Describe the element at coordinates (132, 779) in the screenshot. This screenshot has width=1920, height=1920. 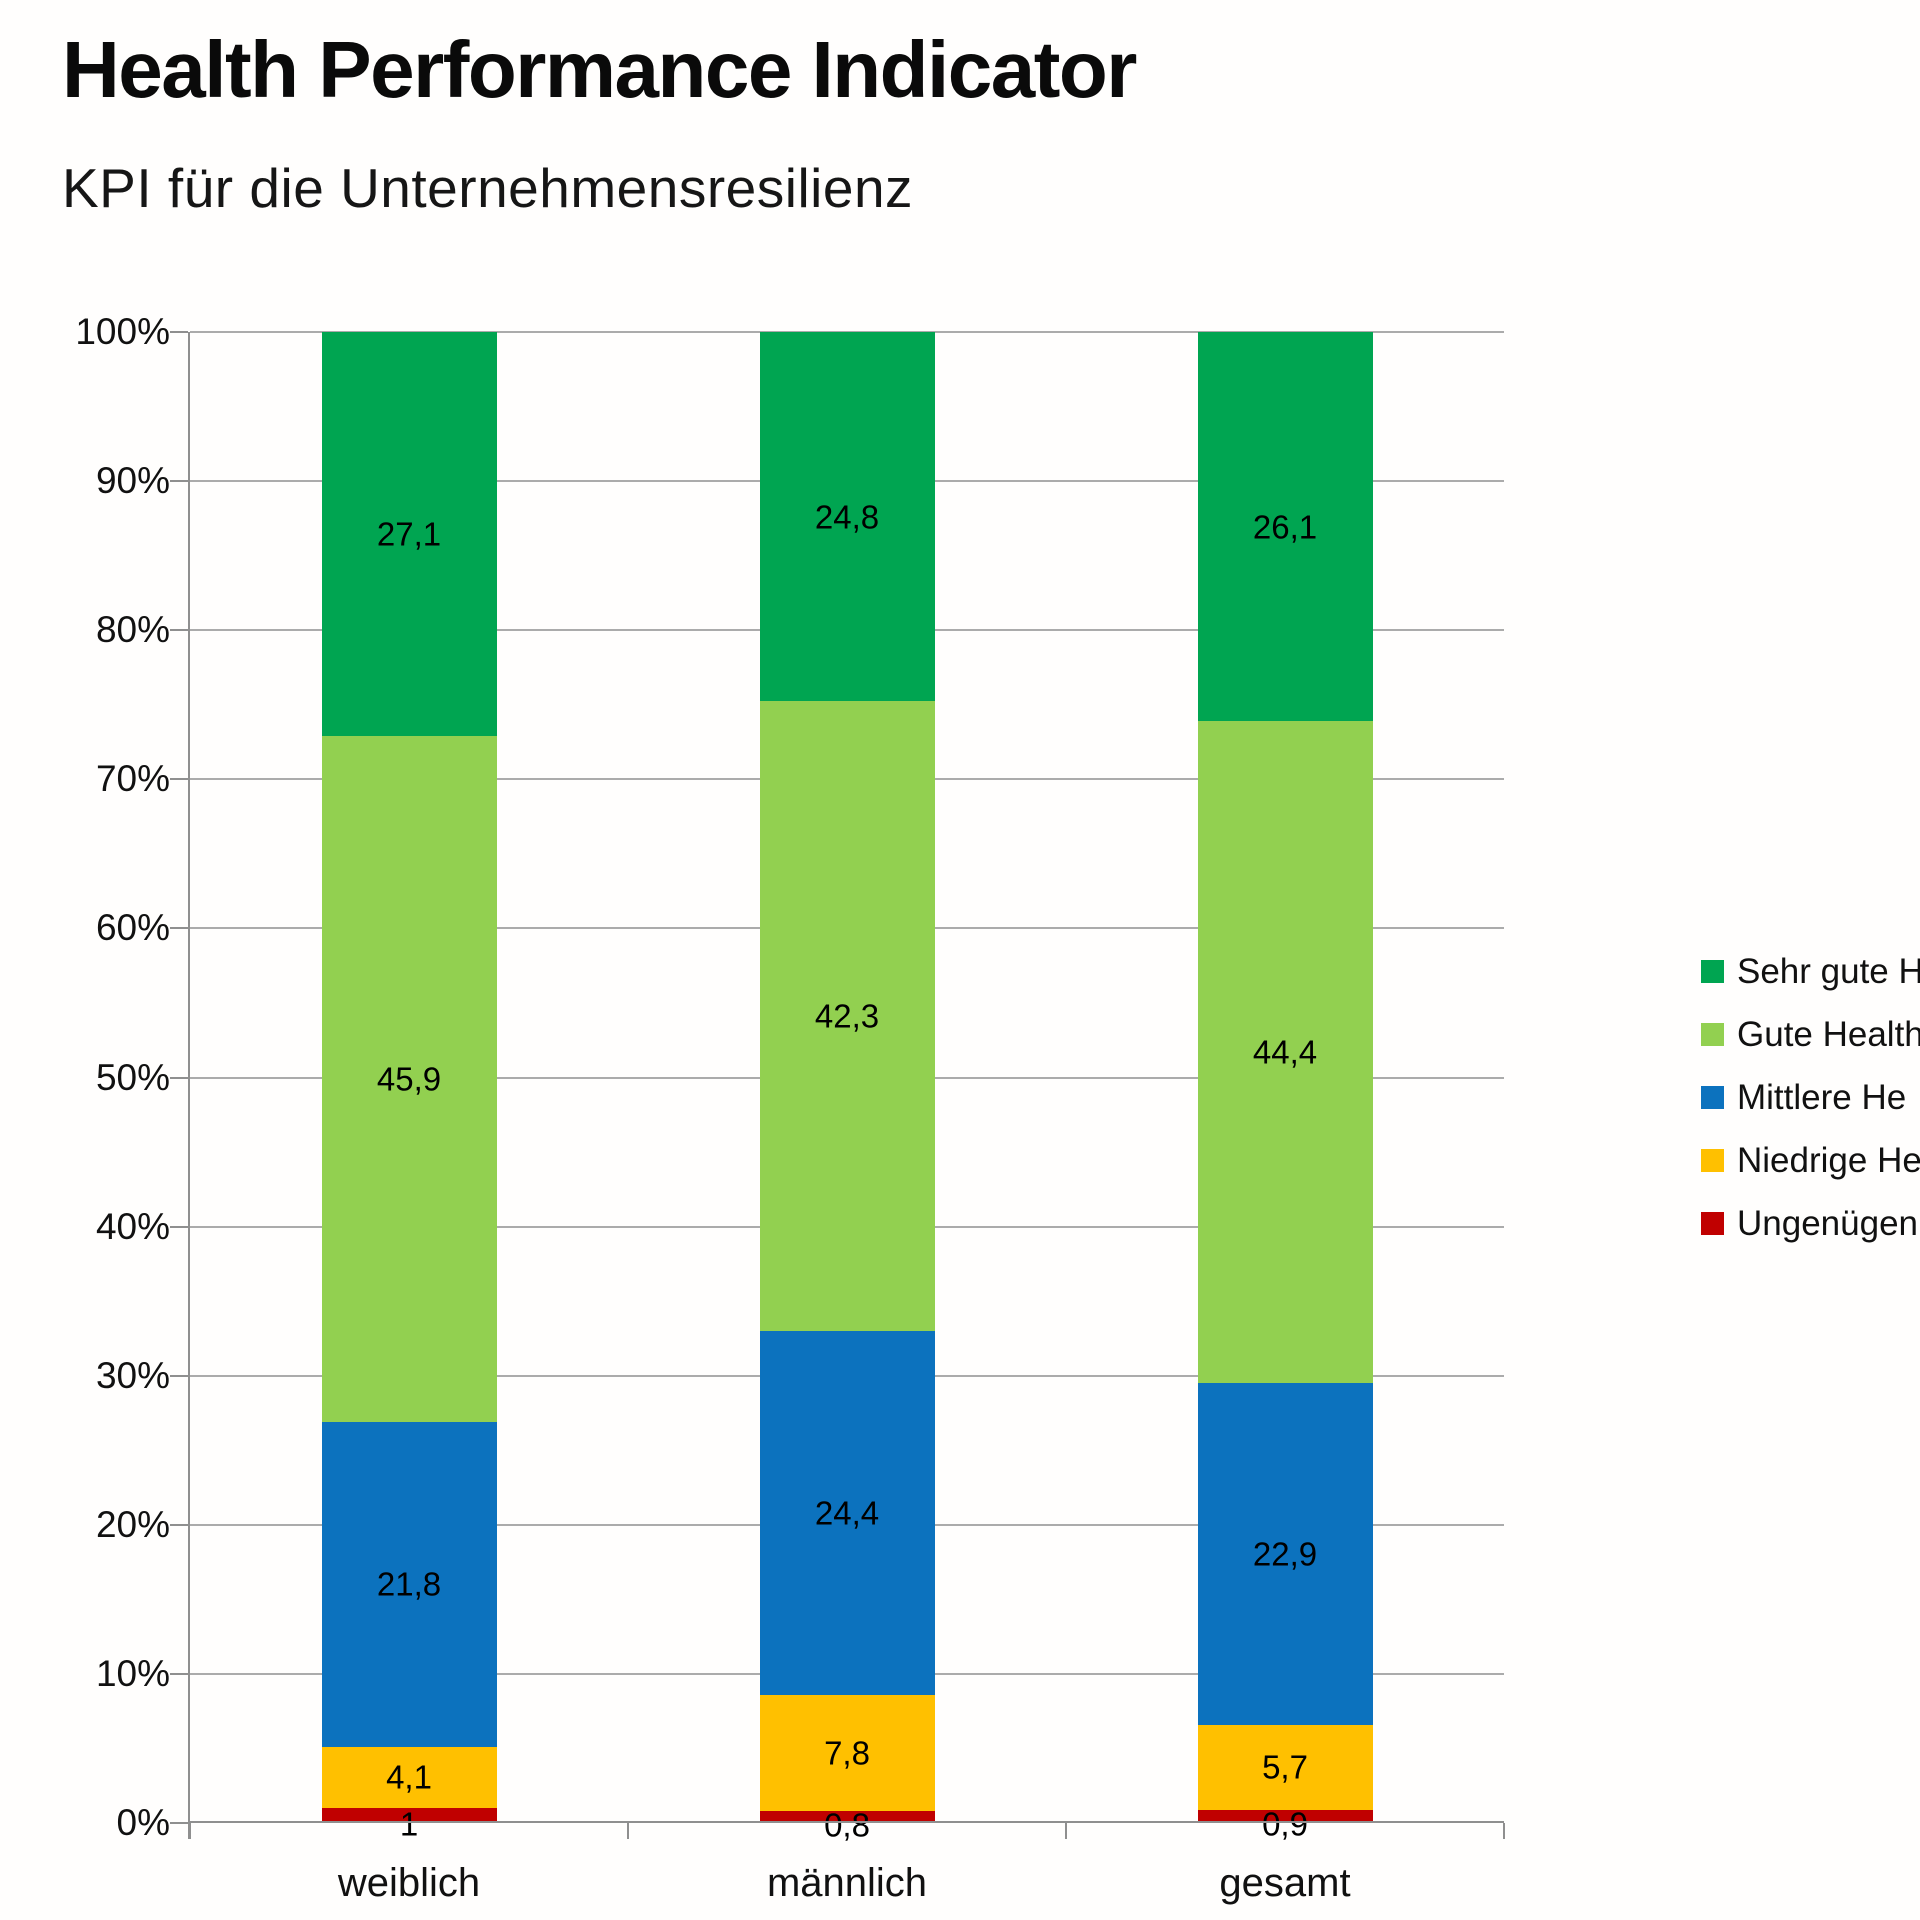
I see `y-tick-label: 70%` at that location.